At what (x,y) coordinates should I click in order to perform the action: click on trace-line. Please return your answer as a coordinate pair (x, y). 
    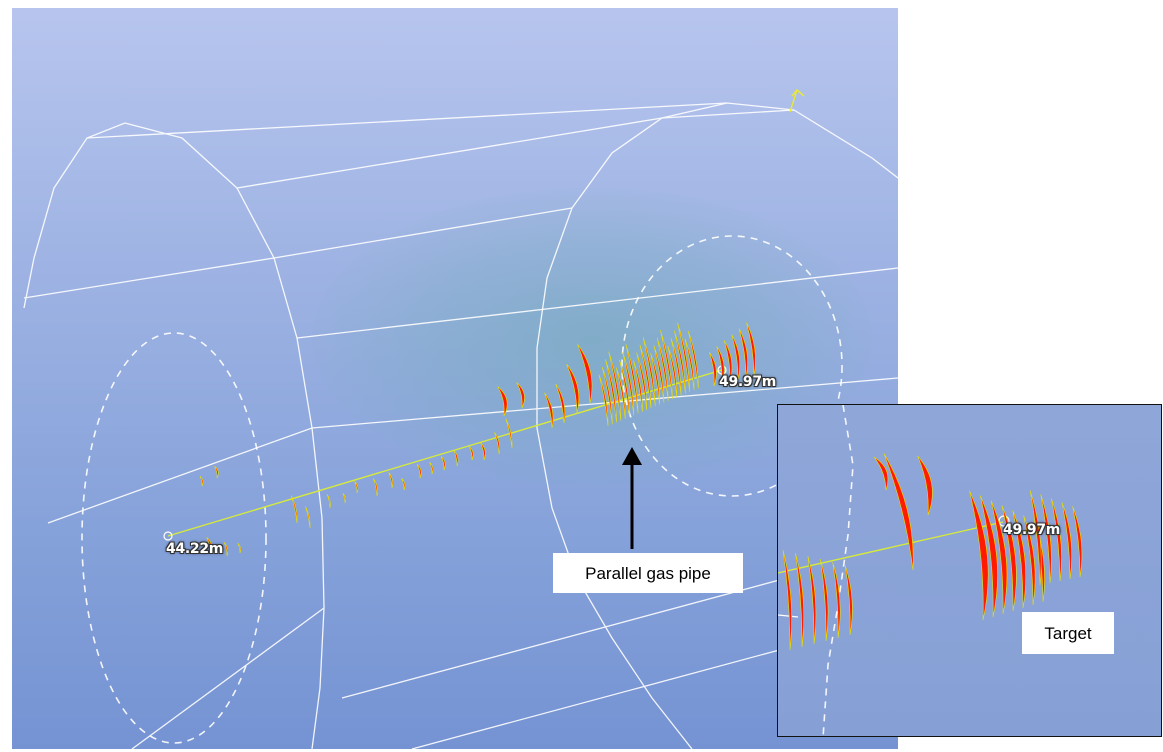
    Looking at the image, I should click on (445, 453).